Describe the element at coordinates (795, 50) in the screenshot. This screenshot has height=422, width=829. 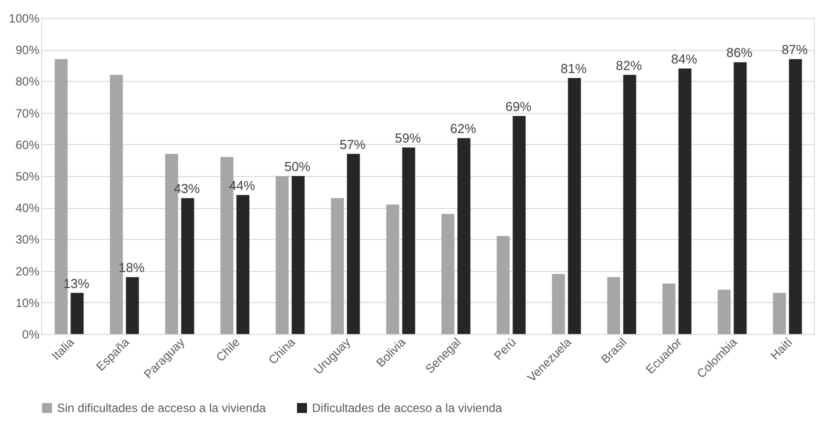
I see `data-label: 87%` at that location.